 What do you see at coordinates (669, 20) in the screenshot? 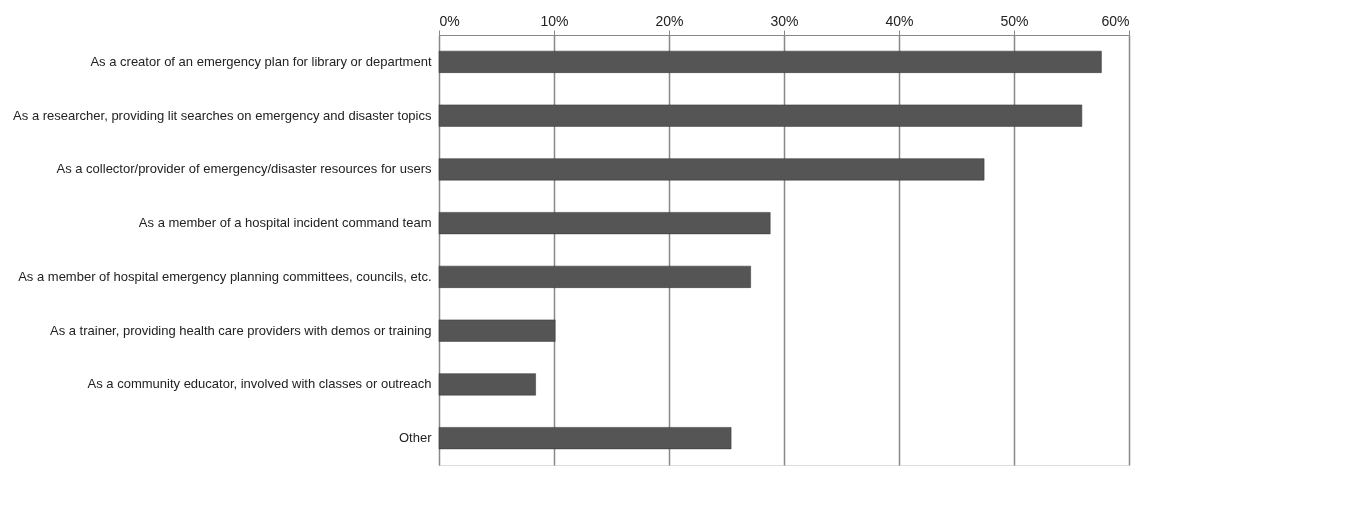
I see `x-tick-label: 20%` at bounding box center [669, 20].